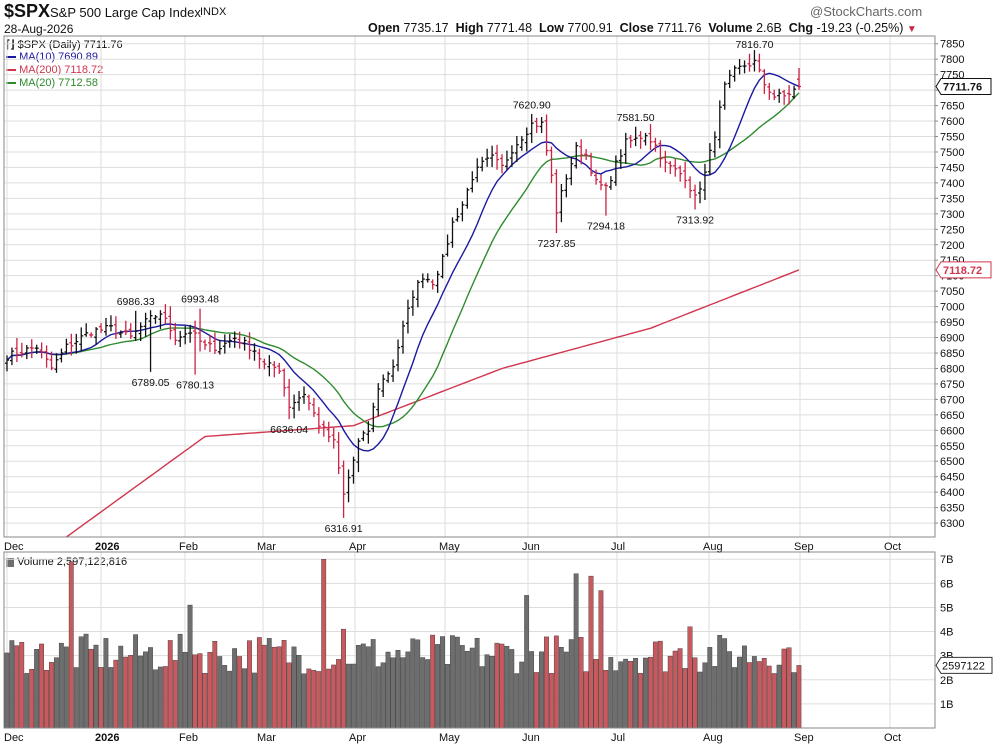  Describe the element at coordinates (860, 28) in the screenshot. I see `chg-value: -19.23 (-0.25%)` at that location.